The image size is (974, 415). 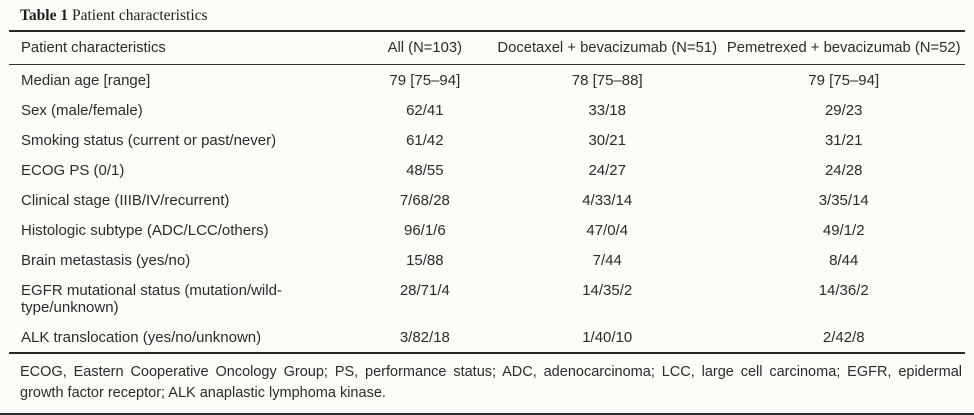 I want to click on cell-all: 3/82/18, so click(x=424, y=338).